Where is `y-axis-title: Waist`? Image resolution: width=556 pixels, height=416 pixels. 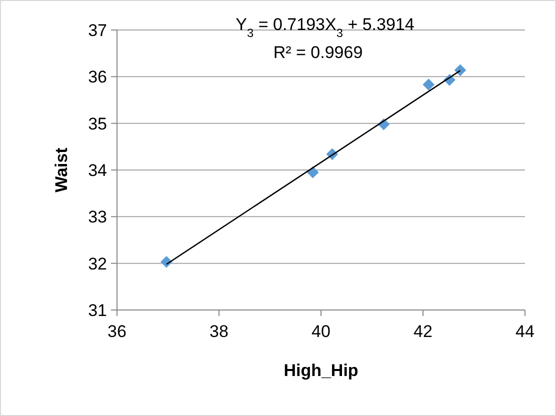
y-axis-title: Waist is located at coordinates (61, 169).